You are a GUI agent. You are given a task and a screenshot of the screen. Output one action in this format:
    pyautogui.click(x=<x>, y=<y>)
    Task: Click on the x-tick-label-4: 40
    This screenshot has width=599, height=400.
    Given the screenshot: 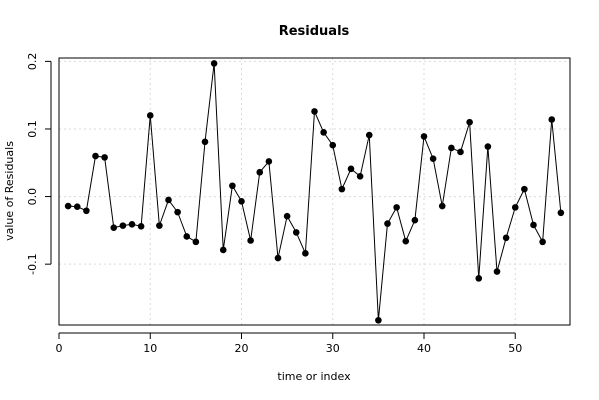 What is the action you would take?
    pyautogui.click(x=424, y=348)
    